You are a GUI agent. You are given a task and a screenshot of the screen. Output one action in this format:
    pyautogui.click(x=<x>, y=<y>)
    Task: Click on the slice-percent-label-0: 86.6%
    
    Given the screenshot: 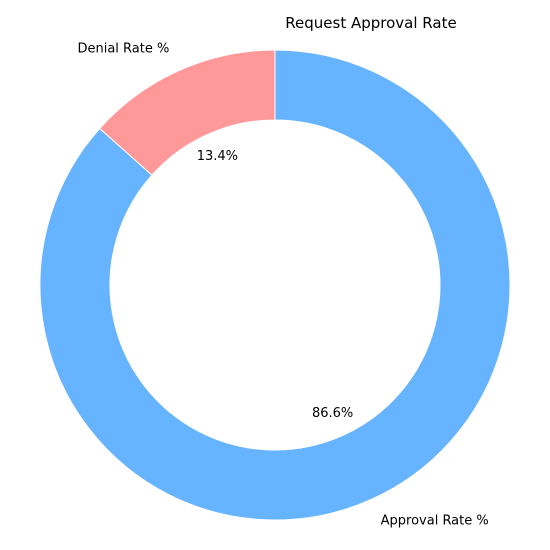 What is the action you would take?
    pyautogui.click(x=332, y=413)
    